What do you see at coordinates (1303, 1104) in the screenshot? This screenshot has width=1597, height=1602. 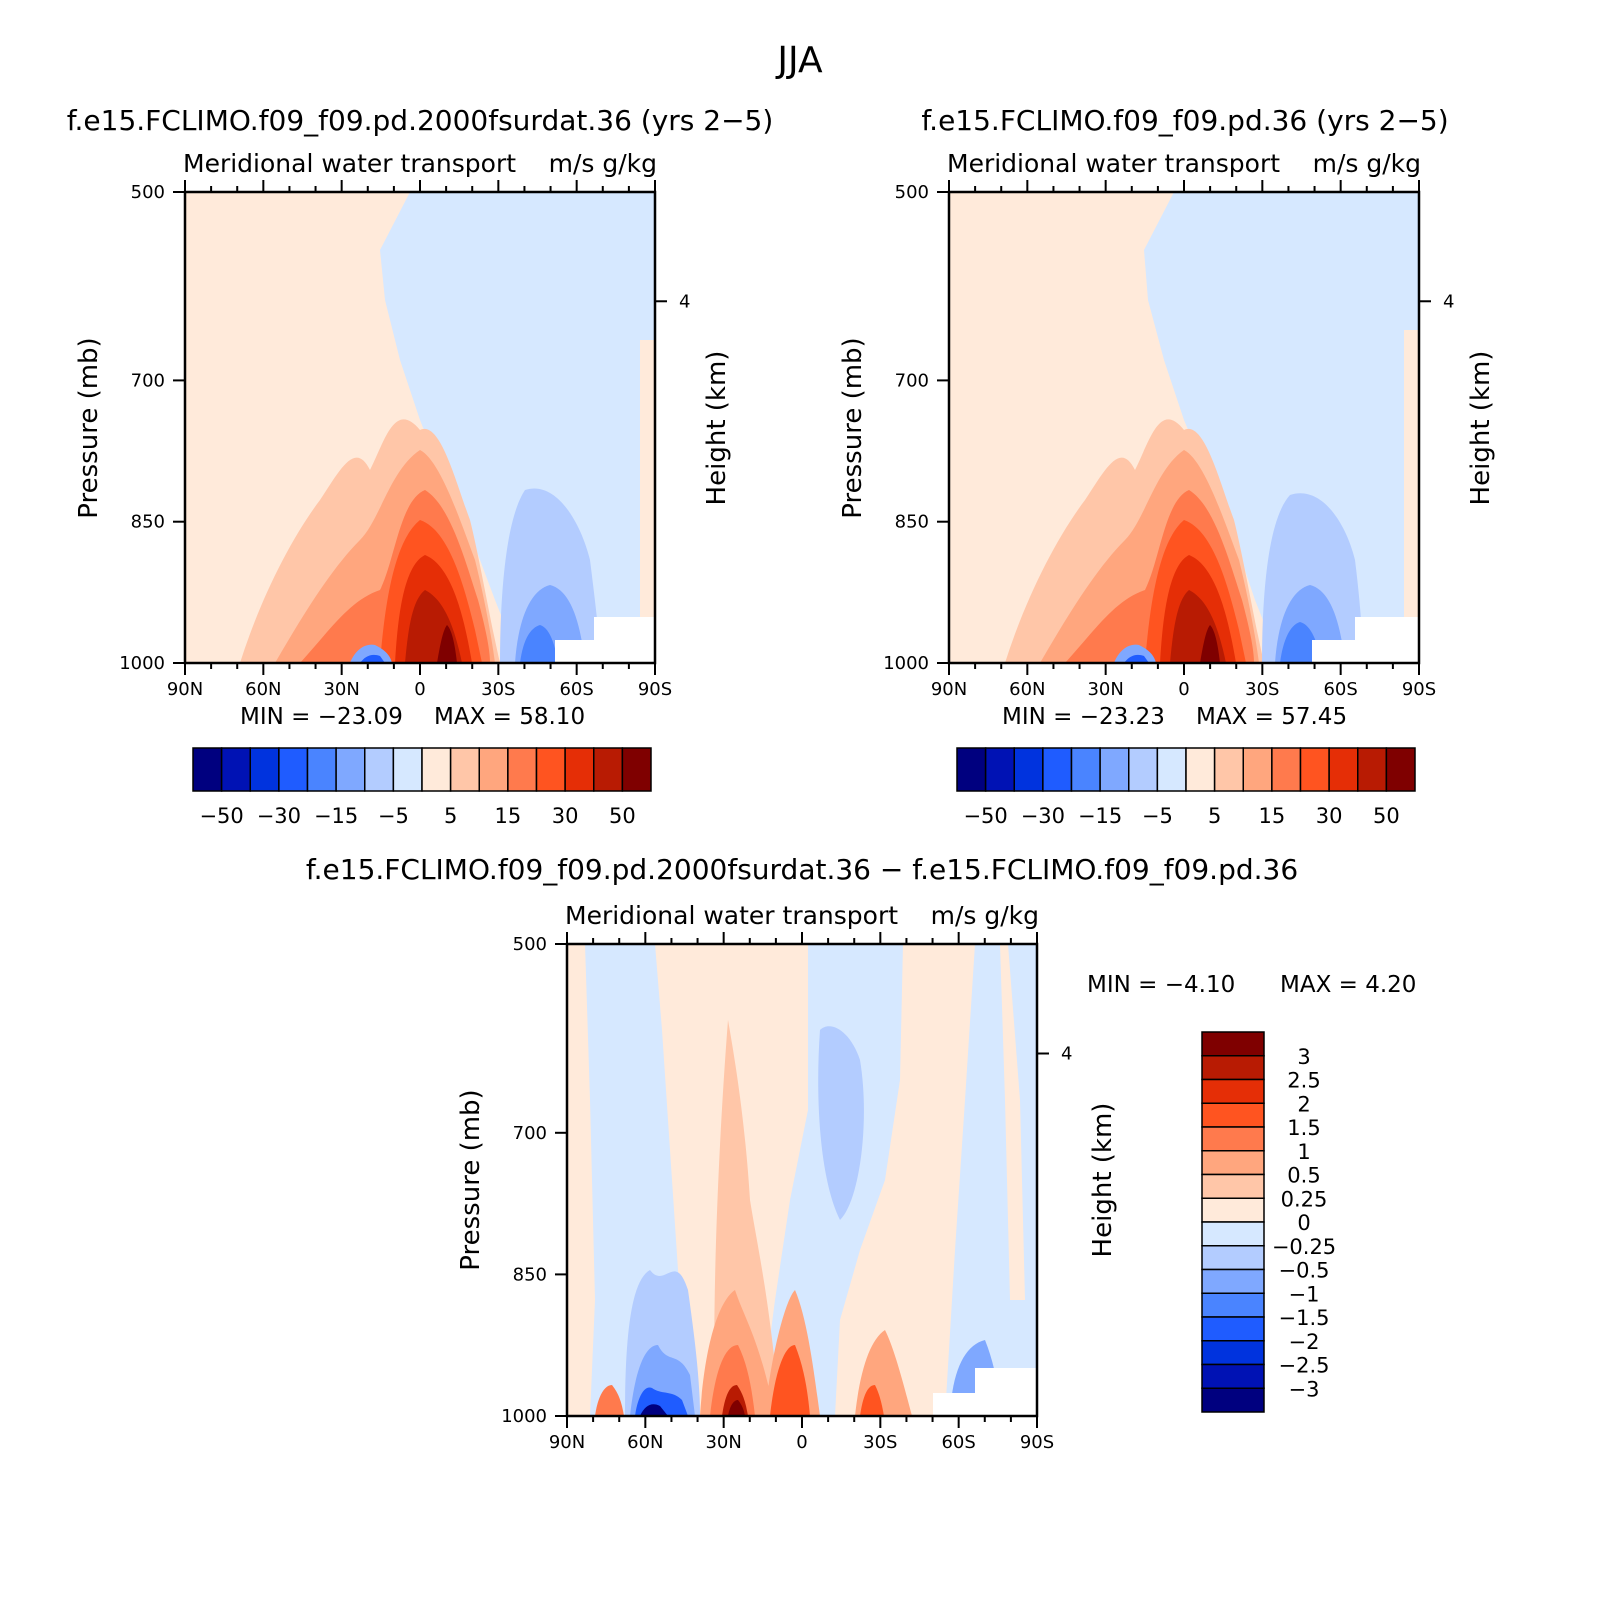 I see `colorbar-label: 2` at bounding box center [1303, 1104].